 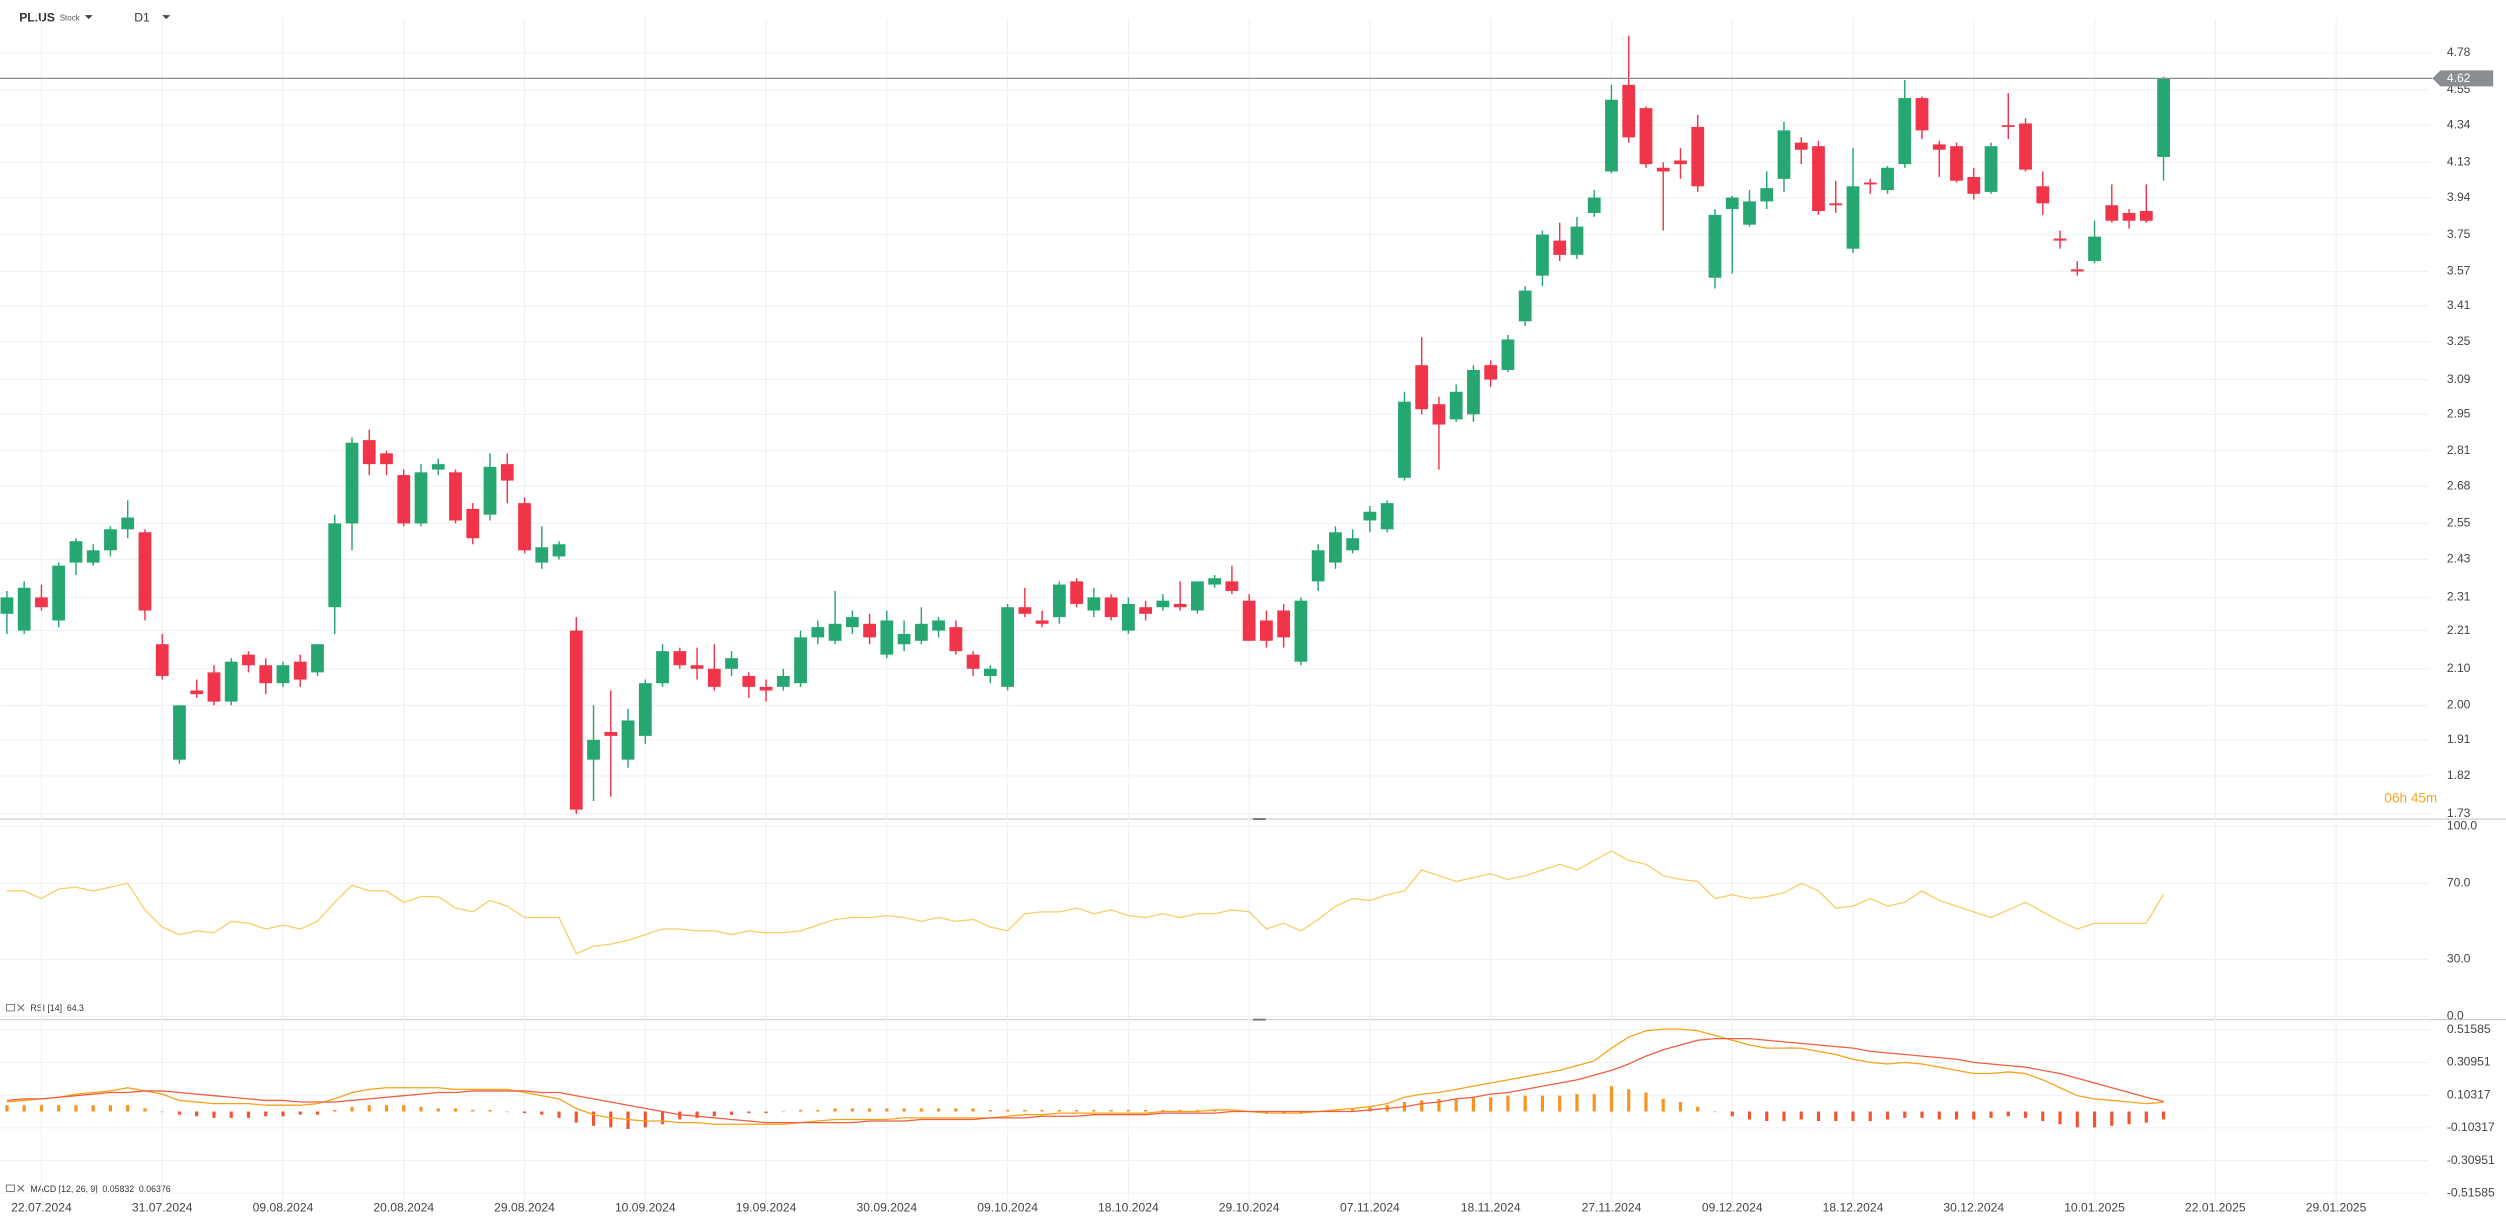 I want to click on y-tick-label: 2.55, so click(x=2459, y=523).